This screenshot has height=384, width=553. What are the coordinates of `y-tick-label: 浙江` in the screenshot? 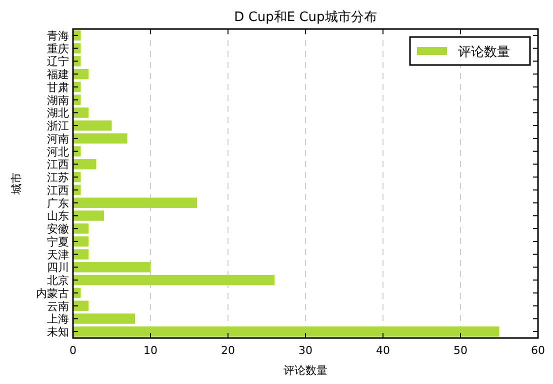 It's located at (58, 126).